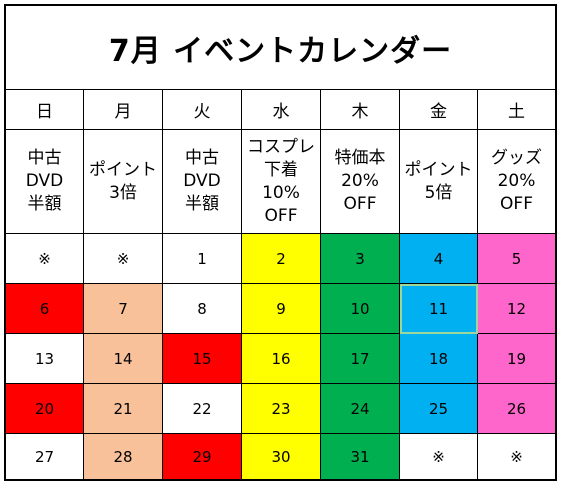 The width and height of the screenshot is (562, 488). What do you see at coordinates (202, 109) in the screenshot?
I see `weekday-header-tue: 火` at bounding box center [202, 109].